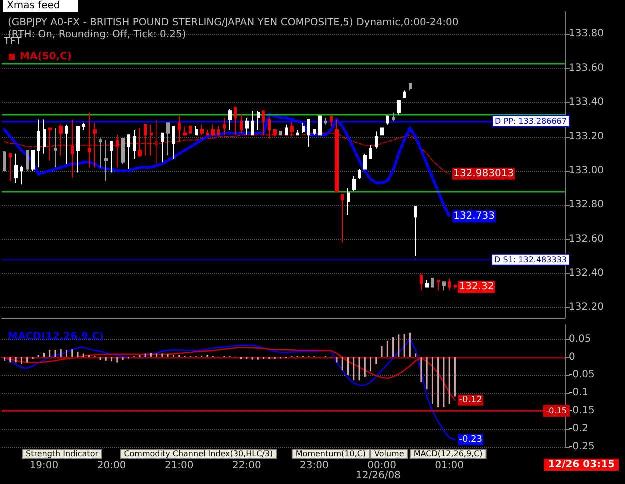 This screenshot has width=625, height=484. I want to click on text: 12/26/08, so click(378, 476).